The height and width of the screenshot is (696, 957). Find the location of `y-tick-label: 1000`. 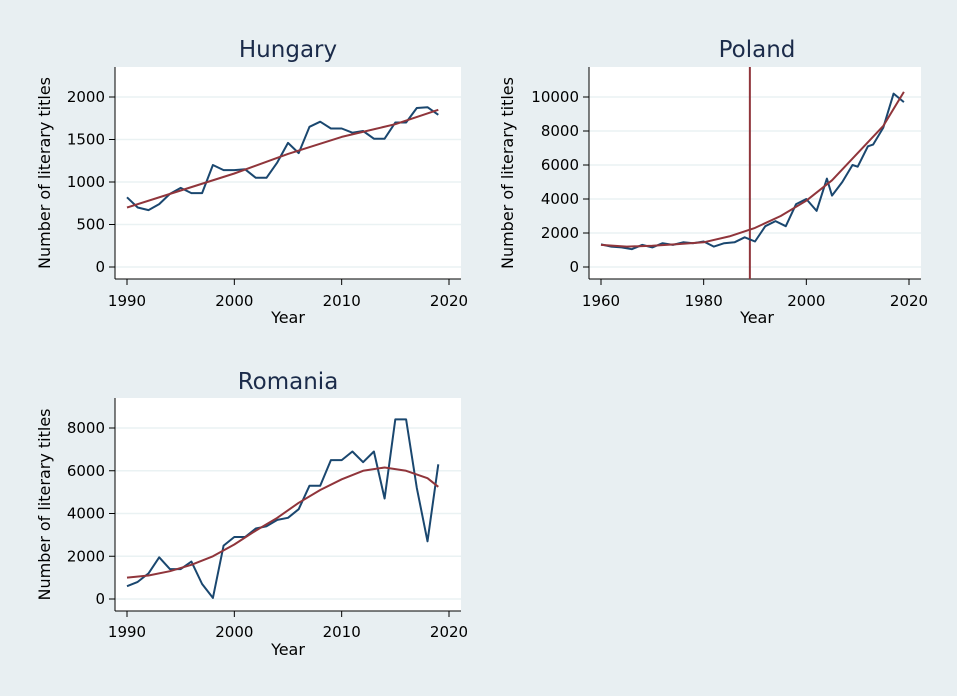

y-tick-label: 1000 is located at coordinates (86, 182).